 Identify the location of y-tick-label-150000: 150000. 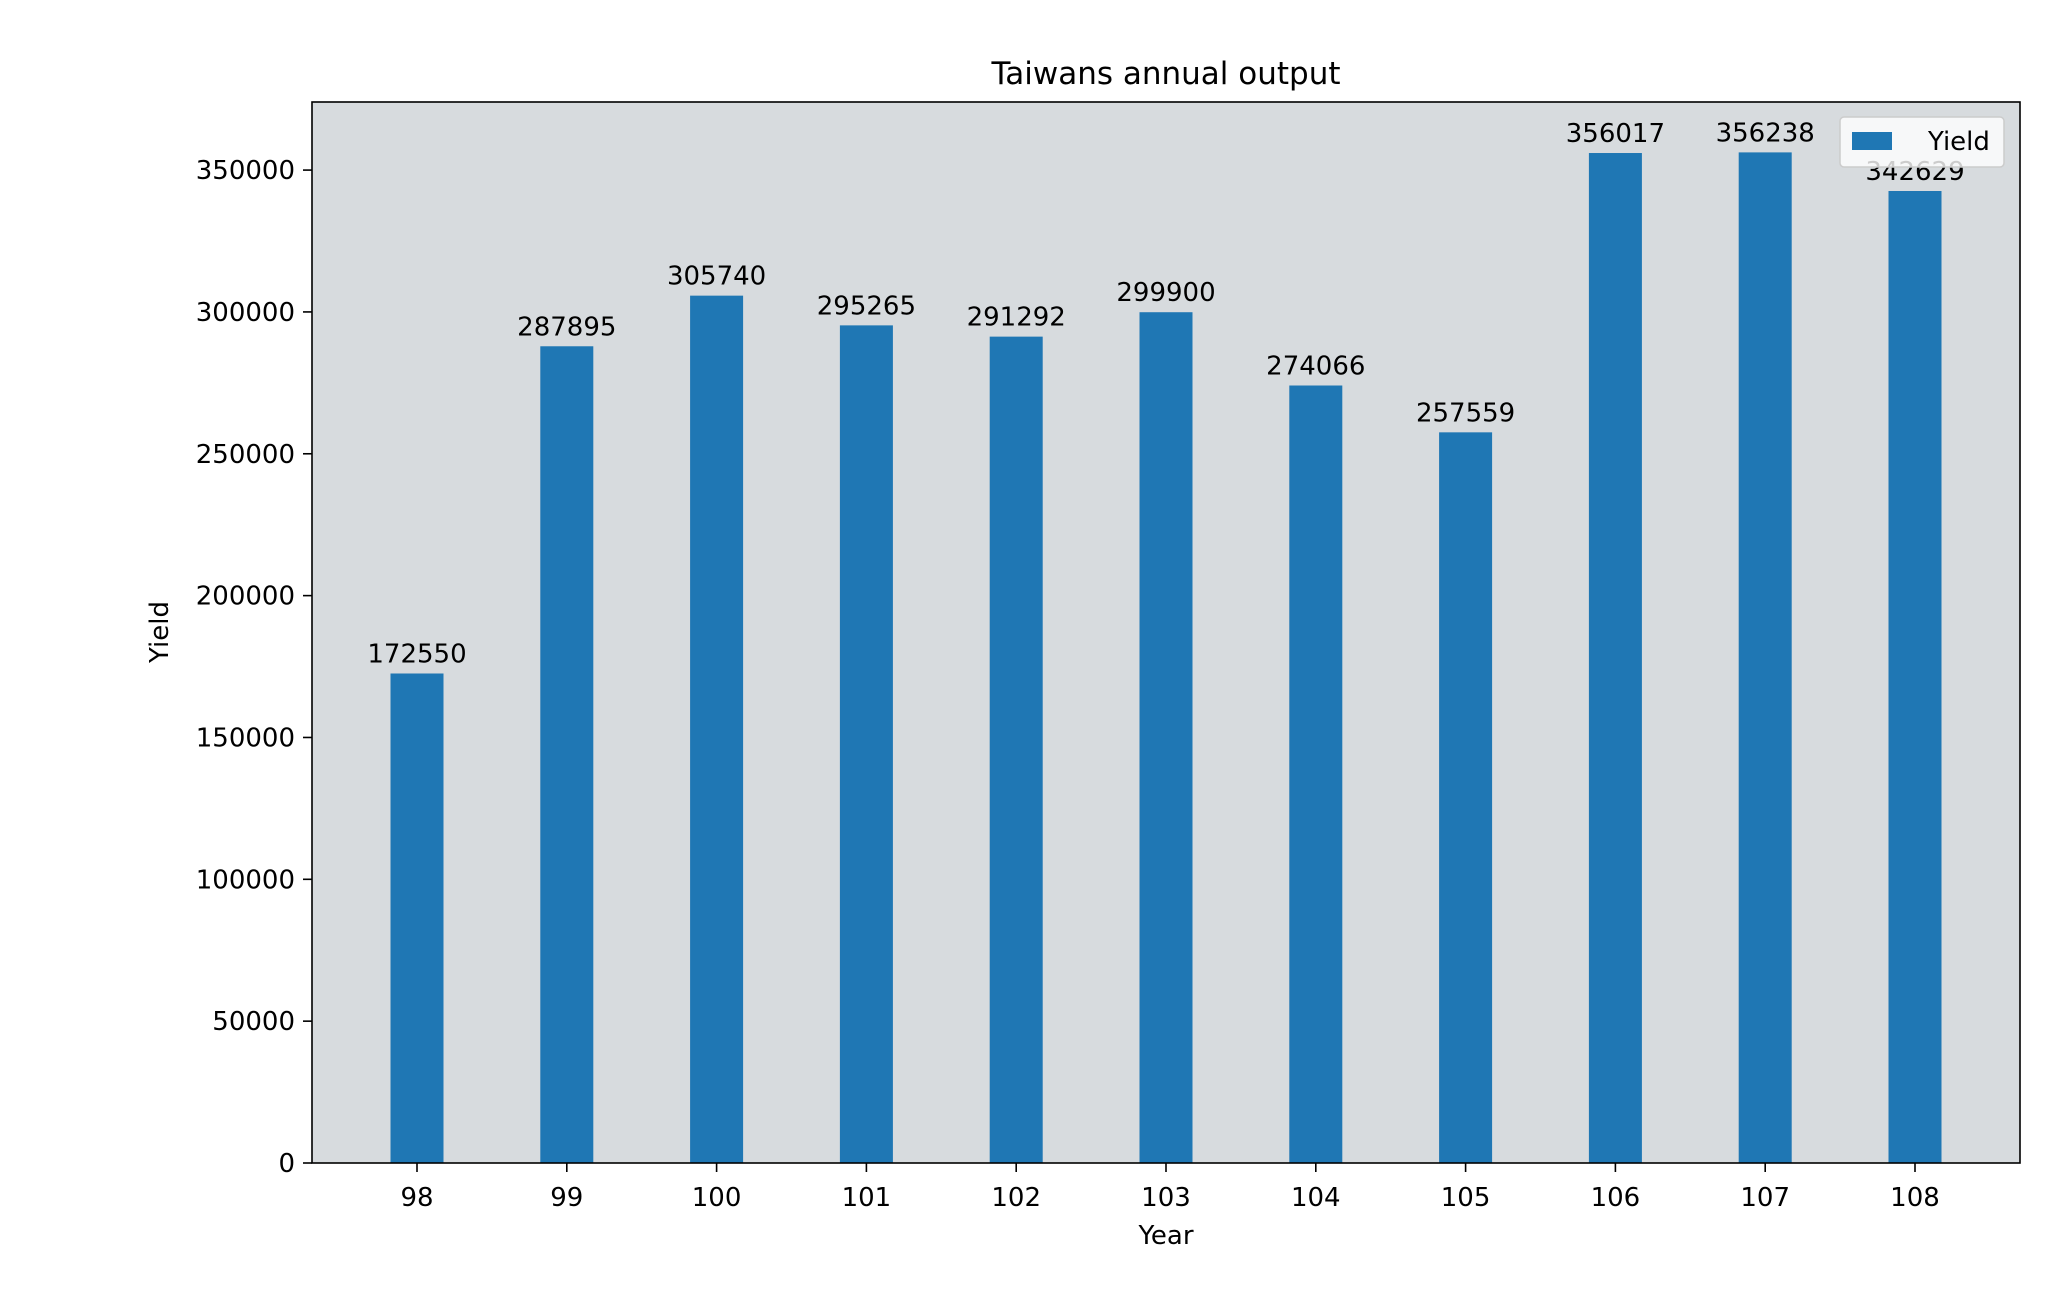
(245, 738).